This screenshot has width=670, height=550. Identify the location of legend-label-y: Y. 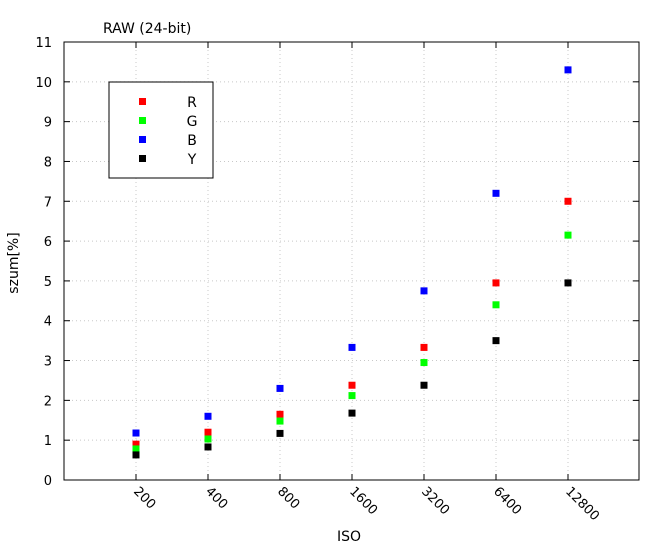
(192, 160).